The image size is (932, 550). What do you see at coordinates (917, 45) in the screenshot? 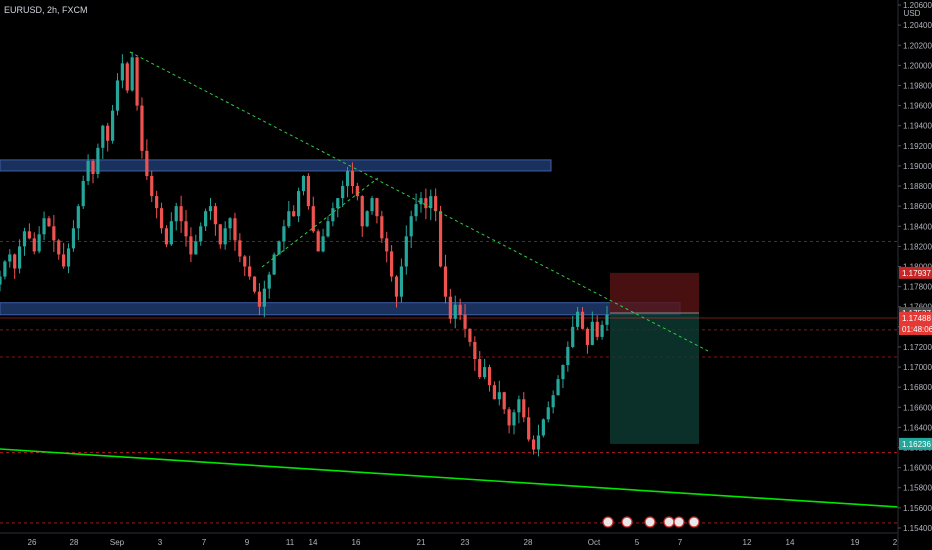
I see `price-tick-label: 1.20200` at bounding box center [917, 45].